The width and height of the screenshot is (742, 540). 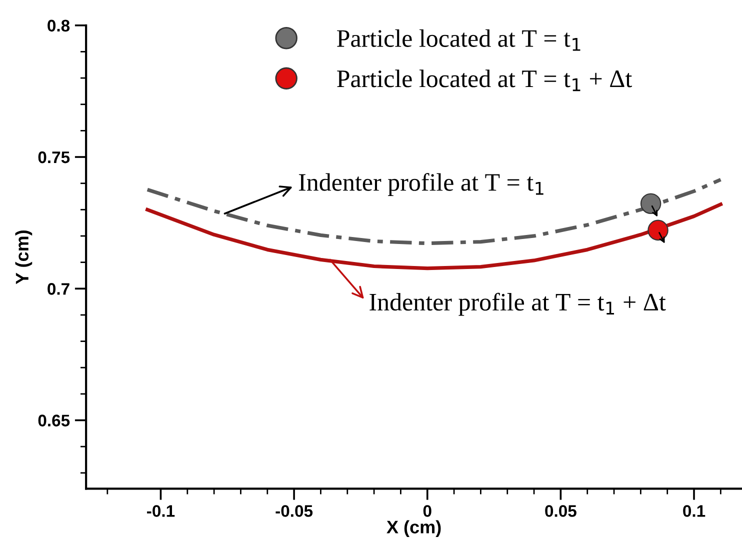 What do you see at coordinates (161, 511) in the screenshot?
I see `x-tick-label: -0.1` at bounding box center [161, 511].